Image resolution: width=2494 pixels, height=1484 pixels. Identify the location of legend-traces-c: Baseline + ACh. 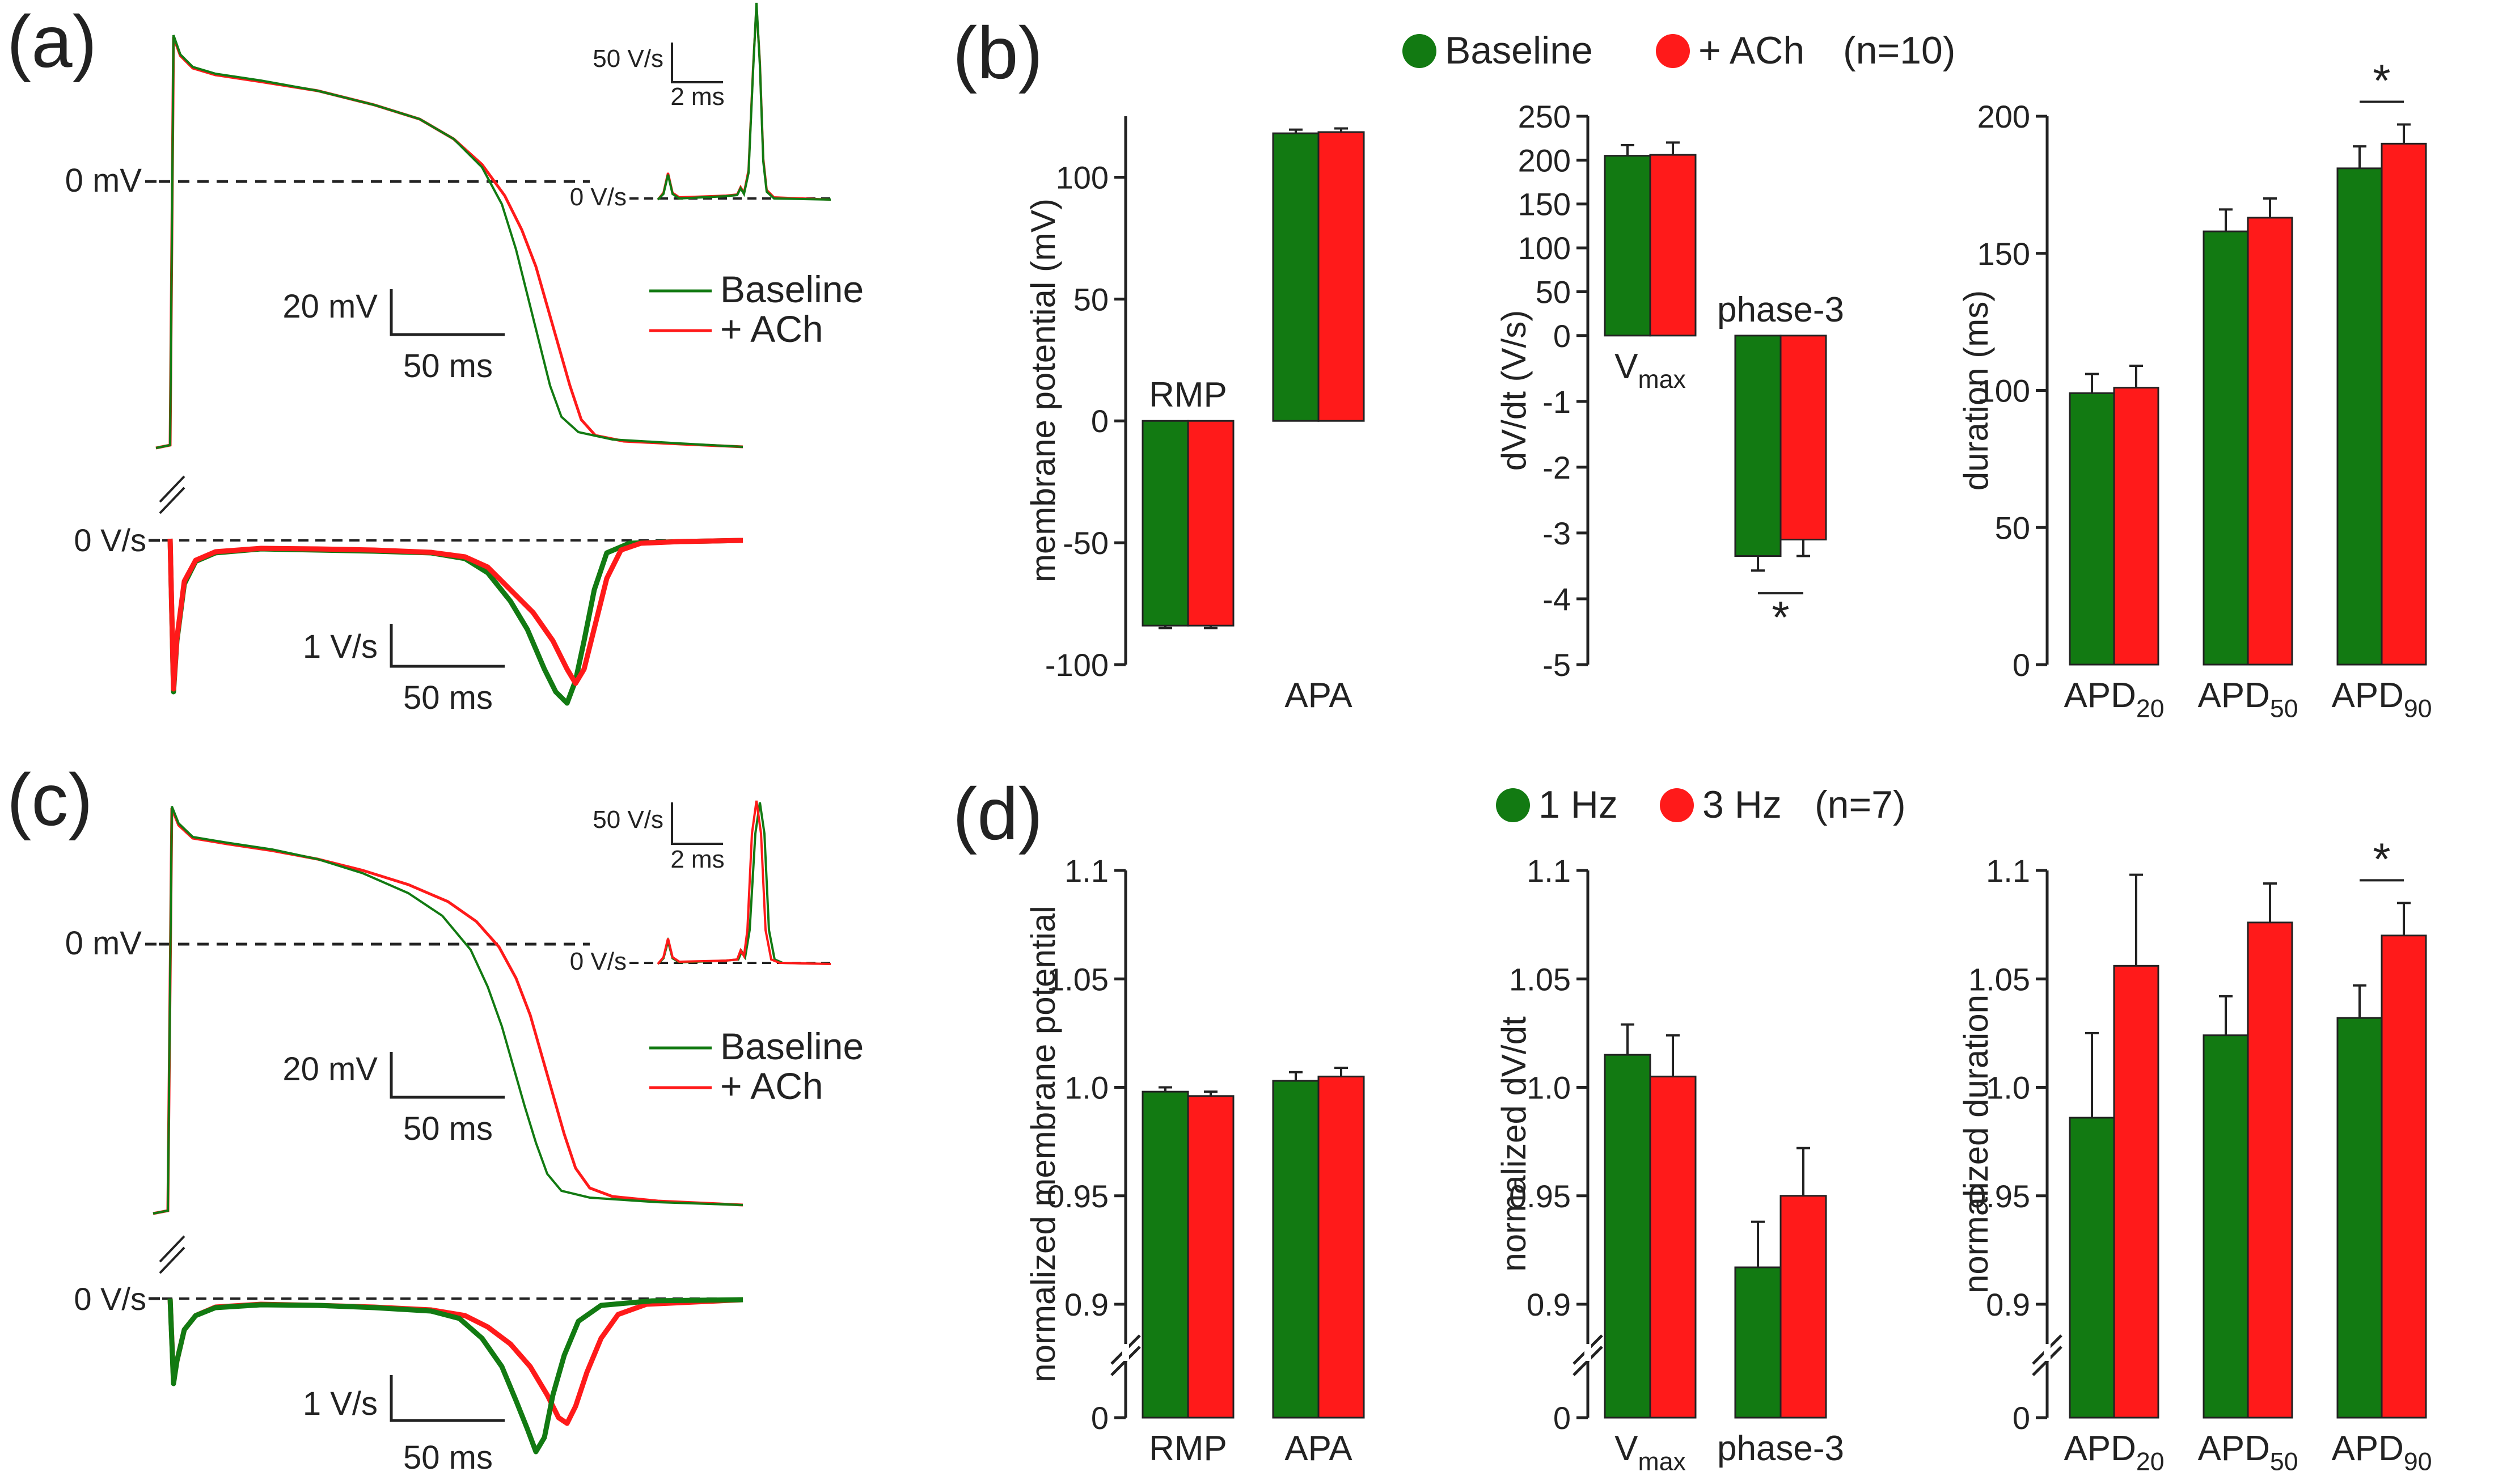
(756, 1066).